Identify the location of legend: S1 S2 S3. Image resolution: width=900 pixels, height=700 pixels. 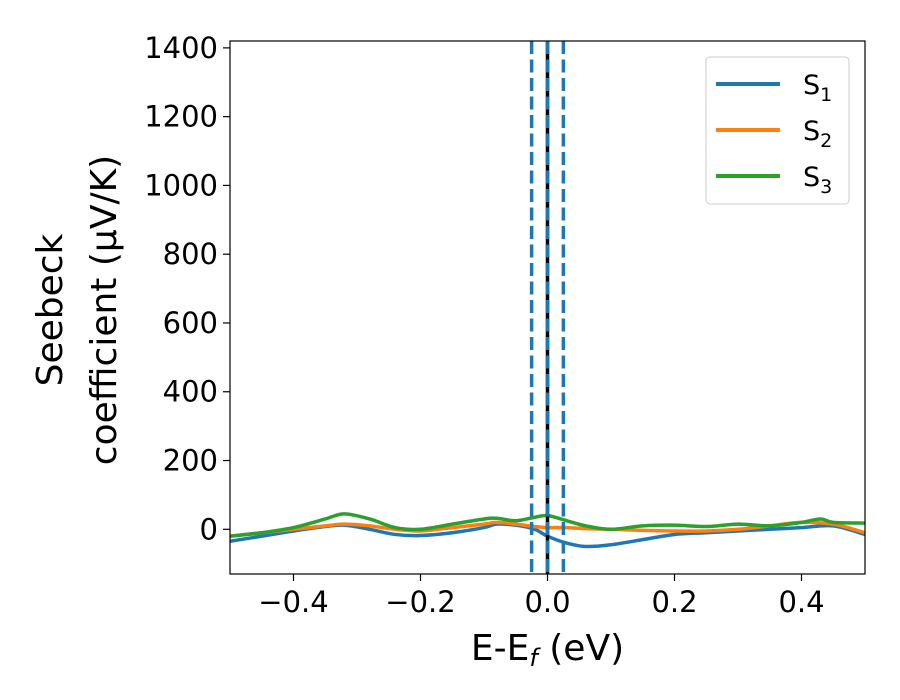
(777, 130).